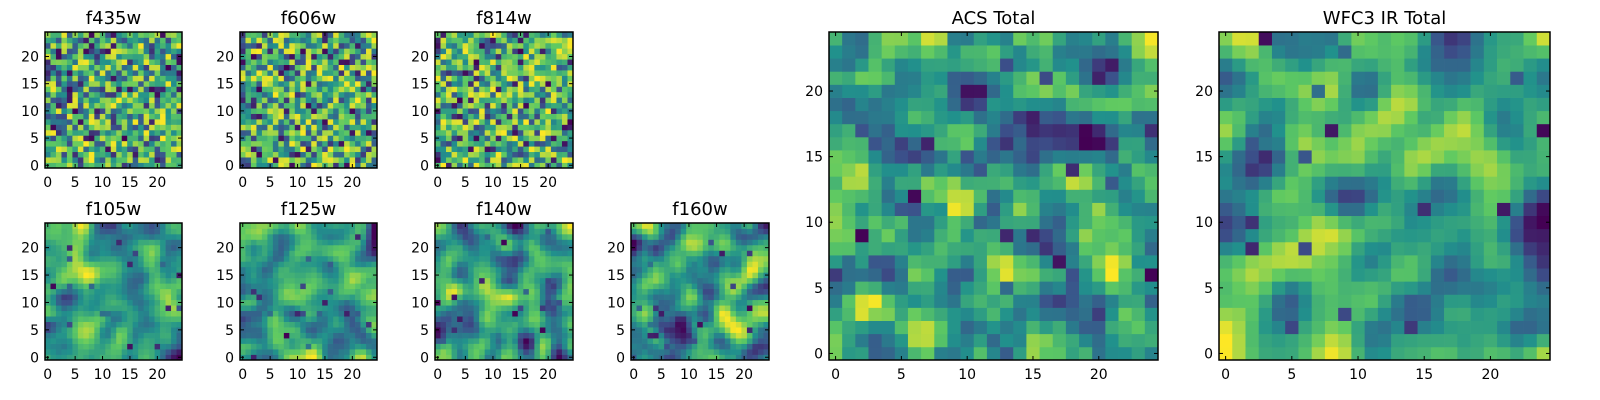 The height and width of the screenshot is (400, 1600). Describe the element at coordinates (242, 375) in the screenshot. I see `x-tick-label: 0` at that location.